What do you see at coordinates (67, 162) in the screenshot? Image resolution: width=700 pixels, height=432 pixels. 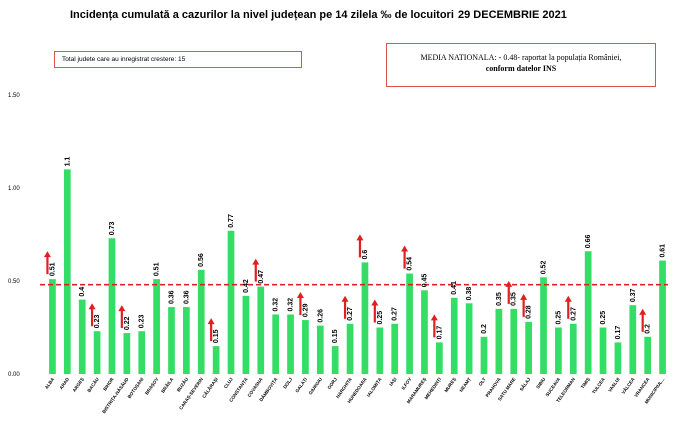 I see `value-label: 1.1` at bounding box center [67, 162].